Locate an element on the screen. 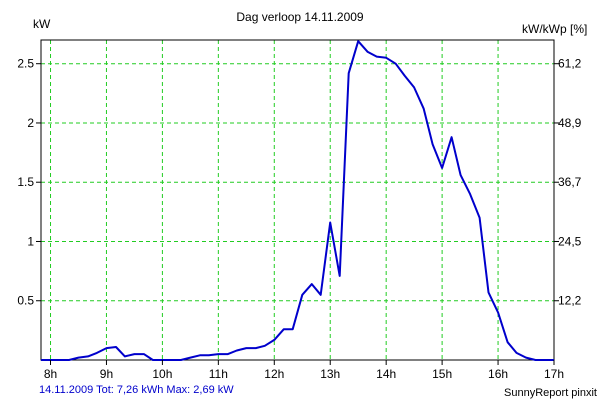 This screenshot has height=400, width=600. x-tick-label-7: 15h is located at coordinates (442, 374).